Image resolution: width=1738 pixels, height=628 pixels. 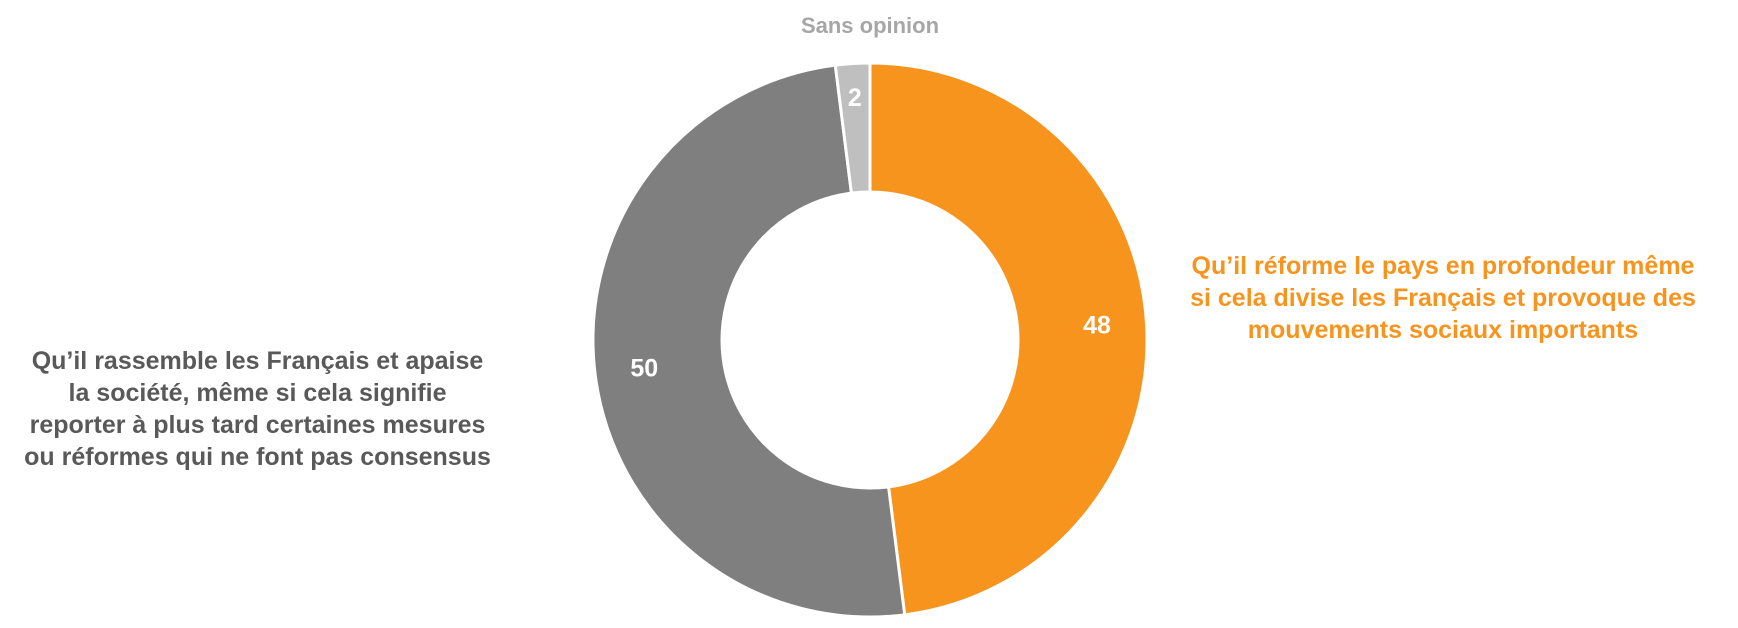 What do you see at coordinates (855, 98) in the screenshot?
I see `value-label-sans-opinion: 2` at bounding box center [855, 98].